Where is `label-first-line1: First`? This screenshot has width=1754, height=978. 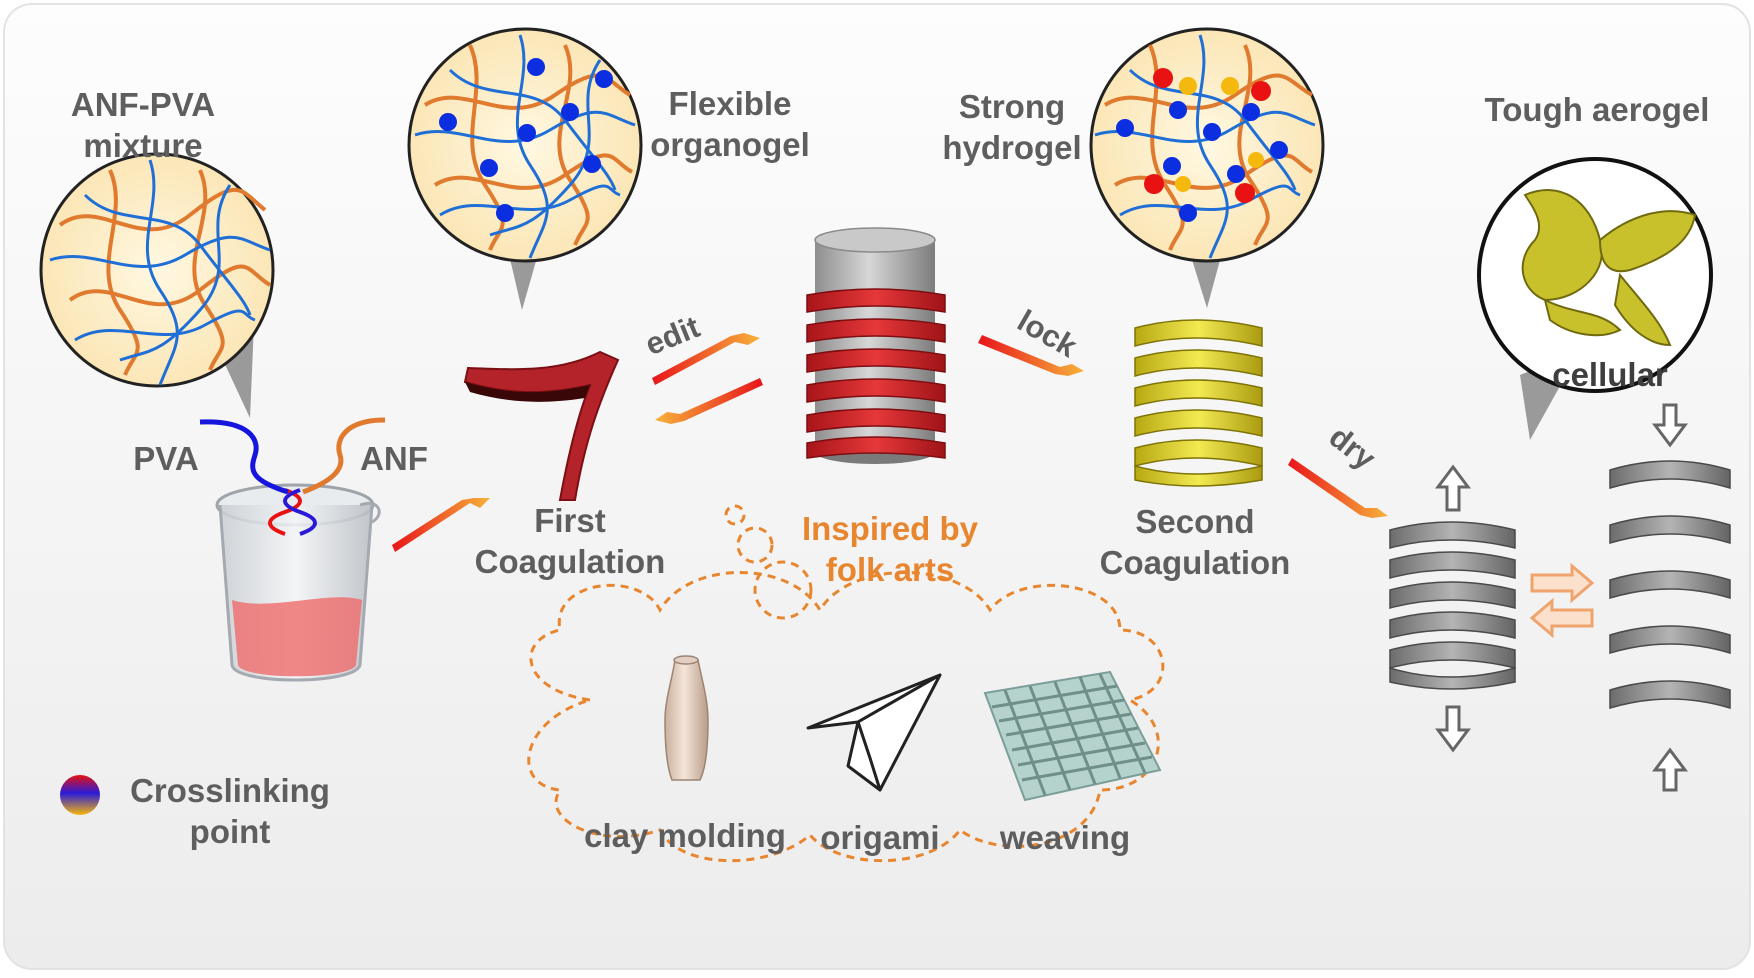
label-first-line1: First is located at coordinates (570, 520).